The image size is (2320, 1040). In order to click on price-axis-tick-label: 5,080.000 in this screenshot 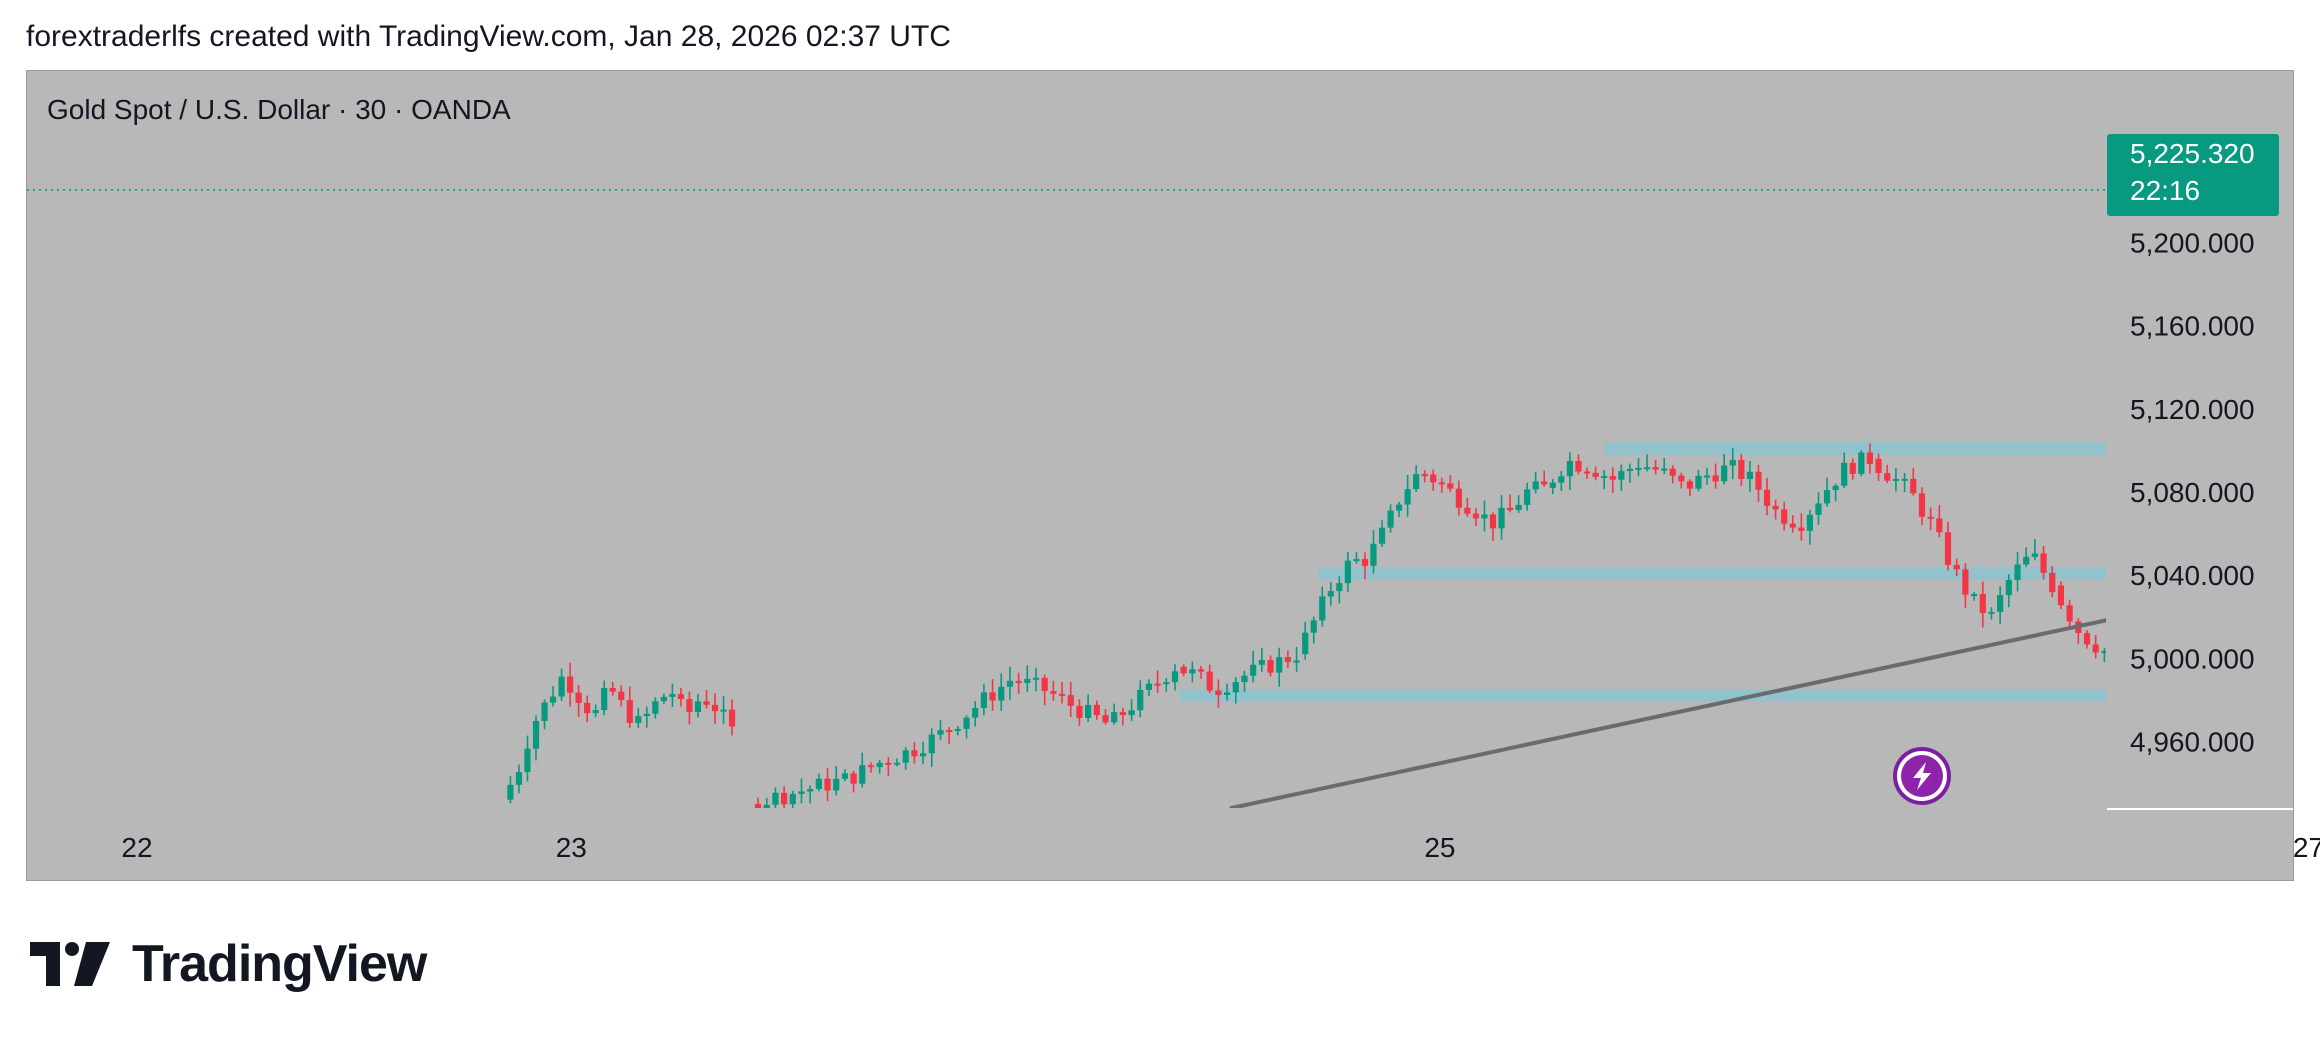, I will do `click(2192, 492)`.